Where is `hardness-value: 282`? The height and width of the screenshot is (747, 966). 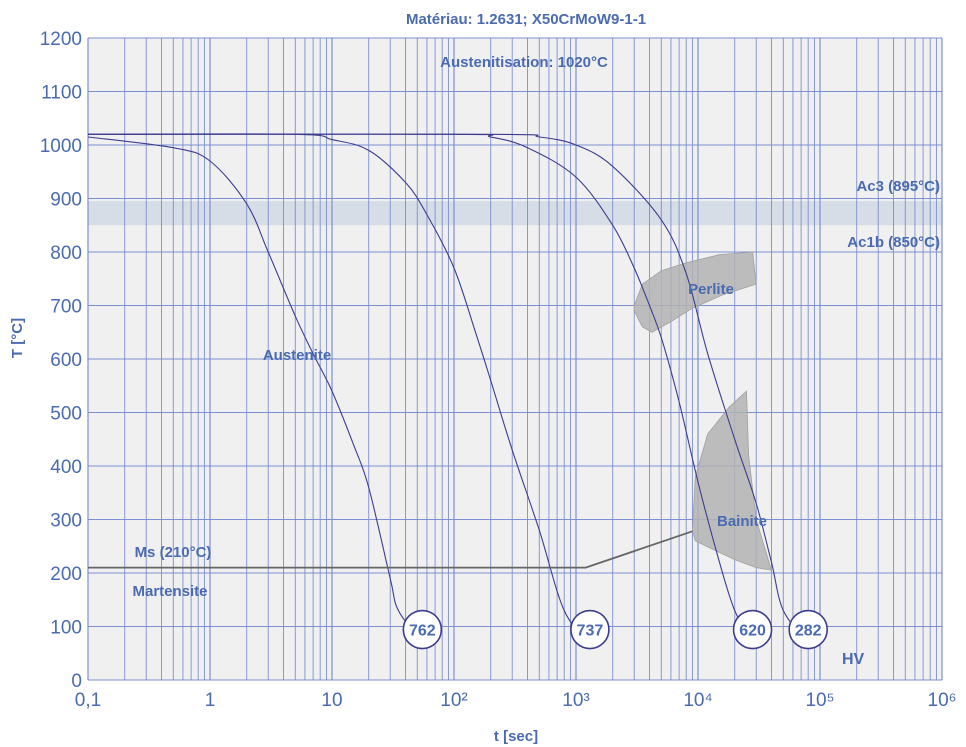
hardness-value: 282 is located at coordinates (808, 631).